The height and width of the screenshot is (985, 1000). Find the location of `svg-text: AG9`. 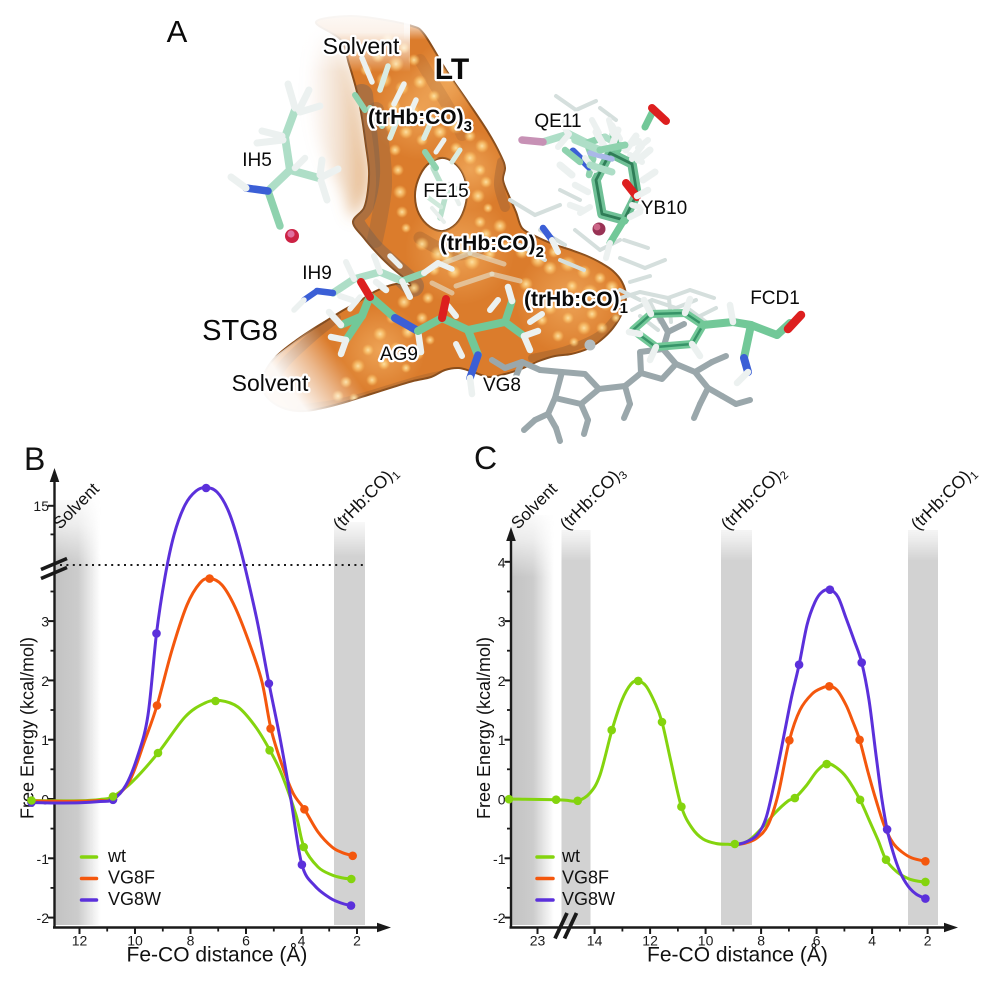

svg-text: AG9 is located at coordinates (399, 354).